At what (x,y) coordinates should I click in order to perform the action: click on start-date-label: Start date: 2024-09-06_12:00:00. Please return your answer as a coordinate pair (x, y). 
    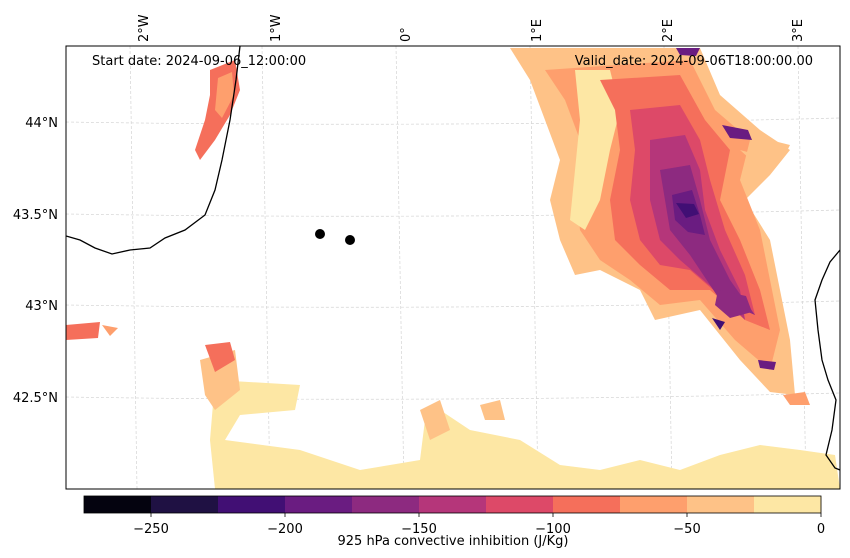
    Looking at the image, I should click on (199, 61).